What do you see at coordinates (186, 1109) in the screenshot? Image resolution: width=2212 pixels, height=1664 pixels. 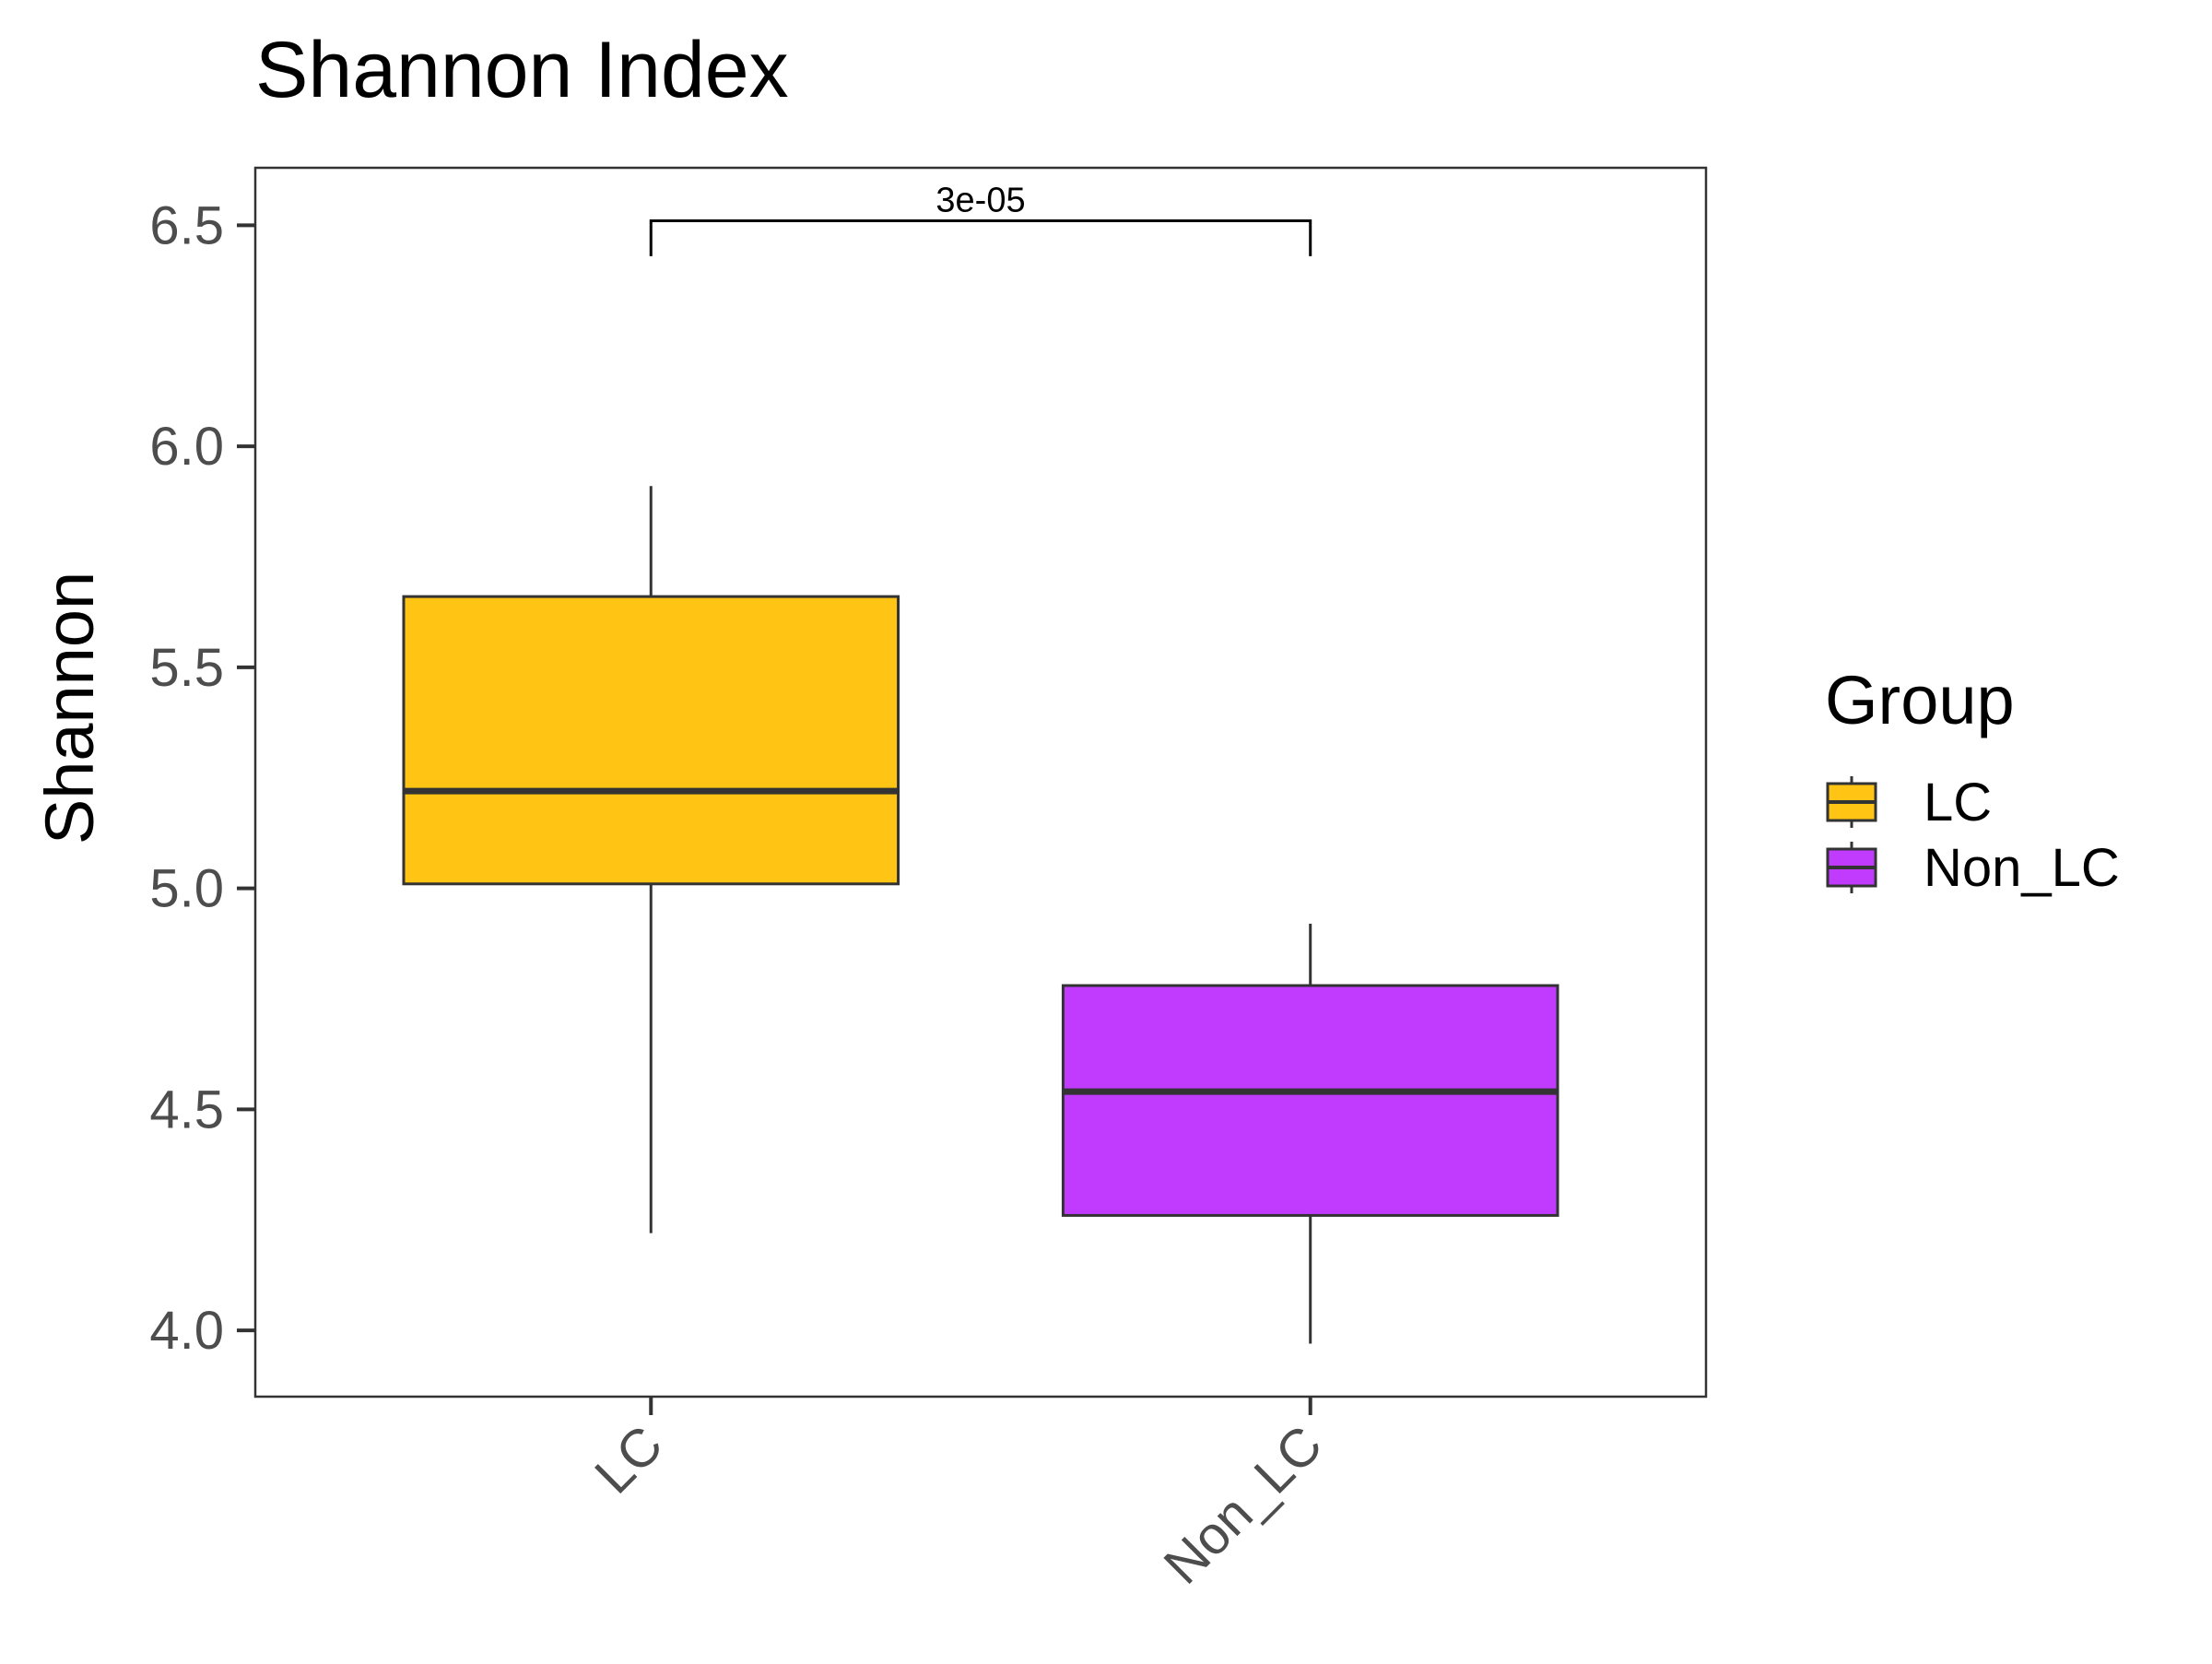 I see `y-tick-label: 4.5` at bounding box center [186, 1109].